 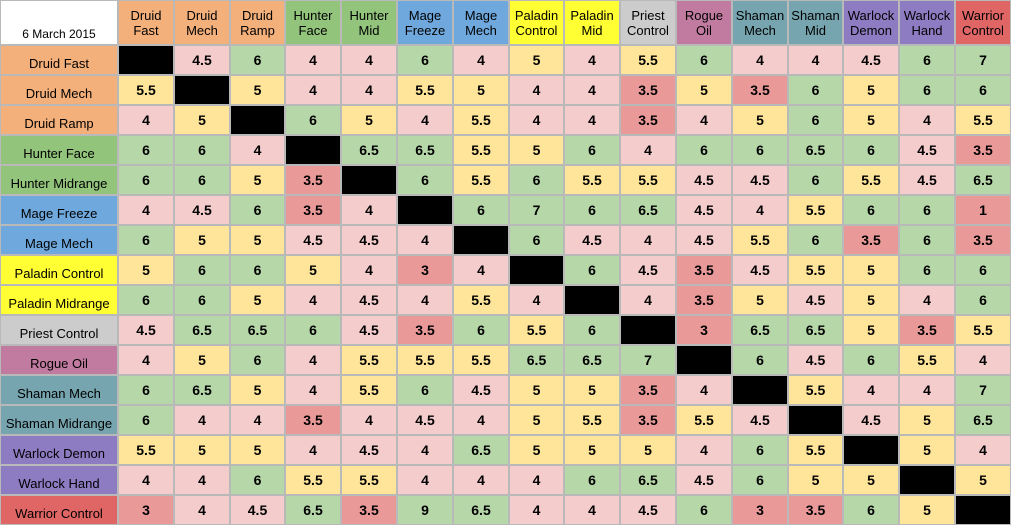 What do you see at coordinates (536, 15) in the screenshot?
I see `column-header-line1: Paladin` at bounding box center [536, 15].